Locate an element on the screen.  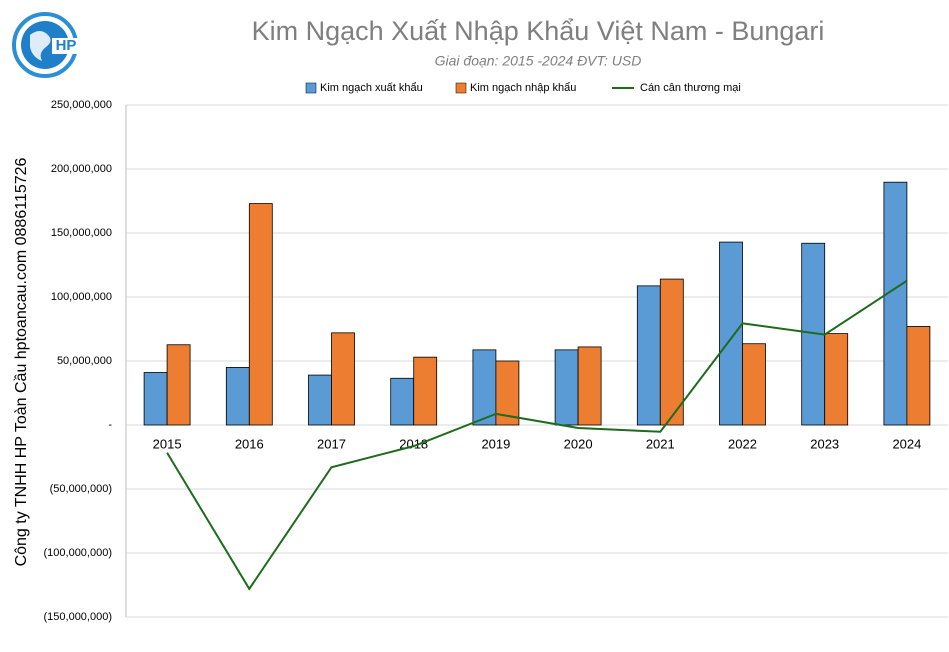
y-tick-label: 250,000,000 is located at coordinates (81, 105).